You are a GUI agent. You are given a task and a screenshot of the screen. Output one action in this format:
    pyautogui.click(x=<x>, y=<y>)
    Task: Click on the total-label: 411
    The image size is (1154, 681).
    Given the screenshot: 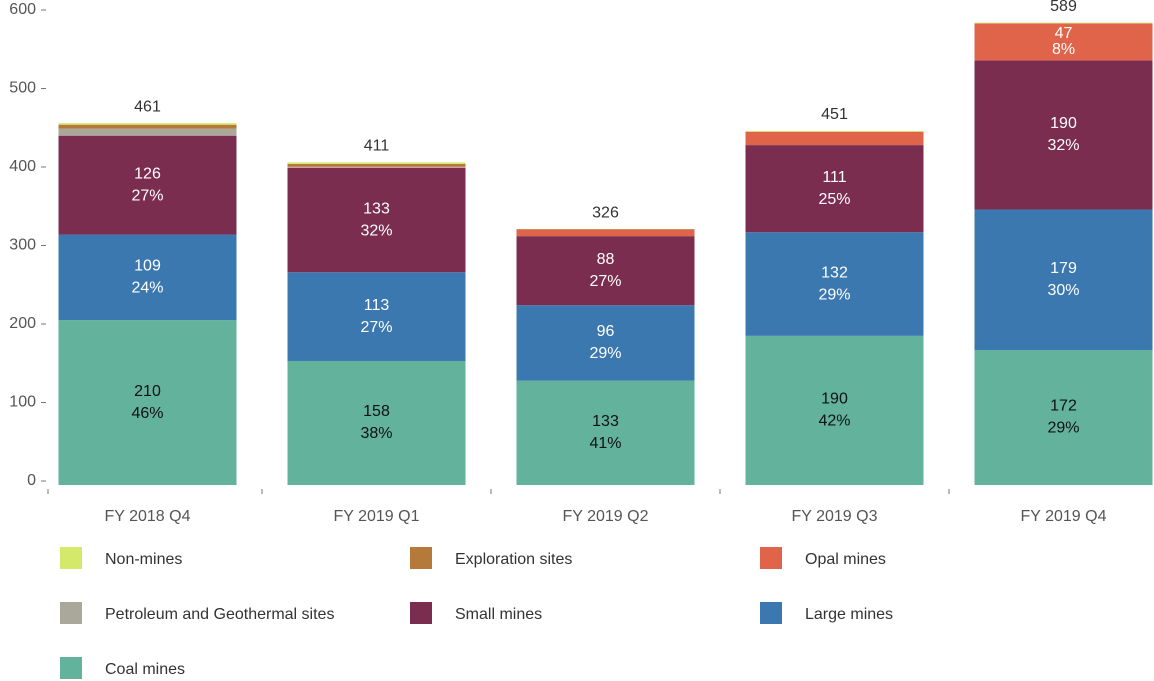 What is the action you would take?
    pyautogui.click(x=377, y=146)
    